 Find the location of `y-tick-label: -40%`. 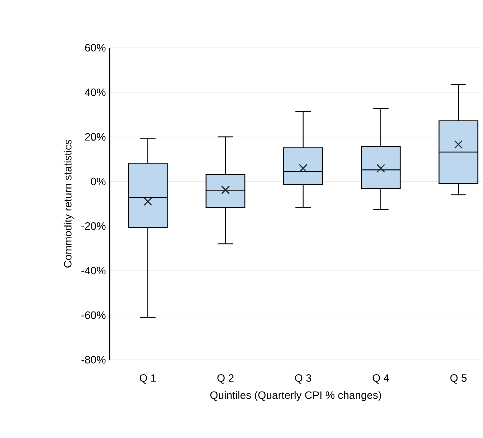

y-tick-label: -40% is located at coordinates (94, 271).